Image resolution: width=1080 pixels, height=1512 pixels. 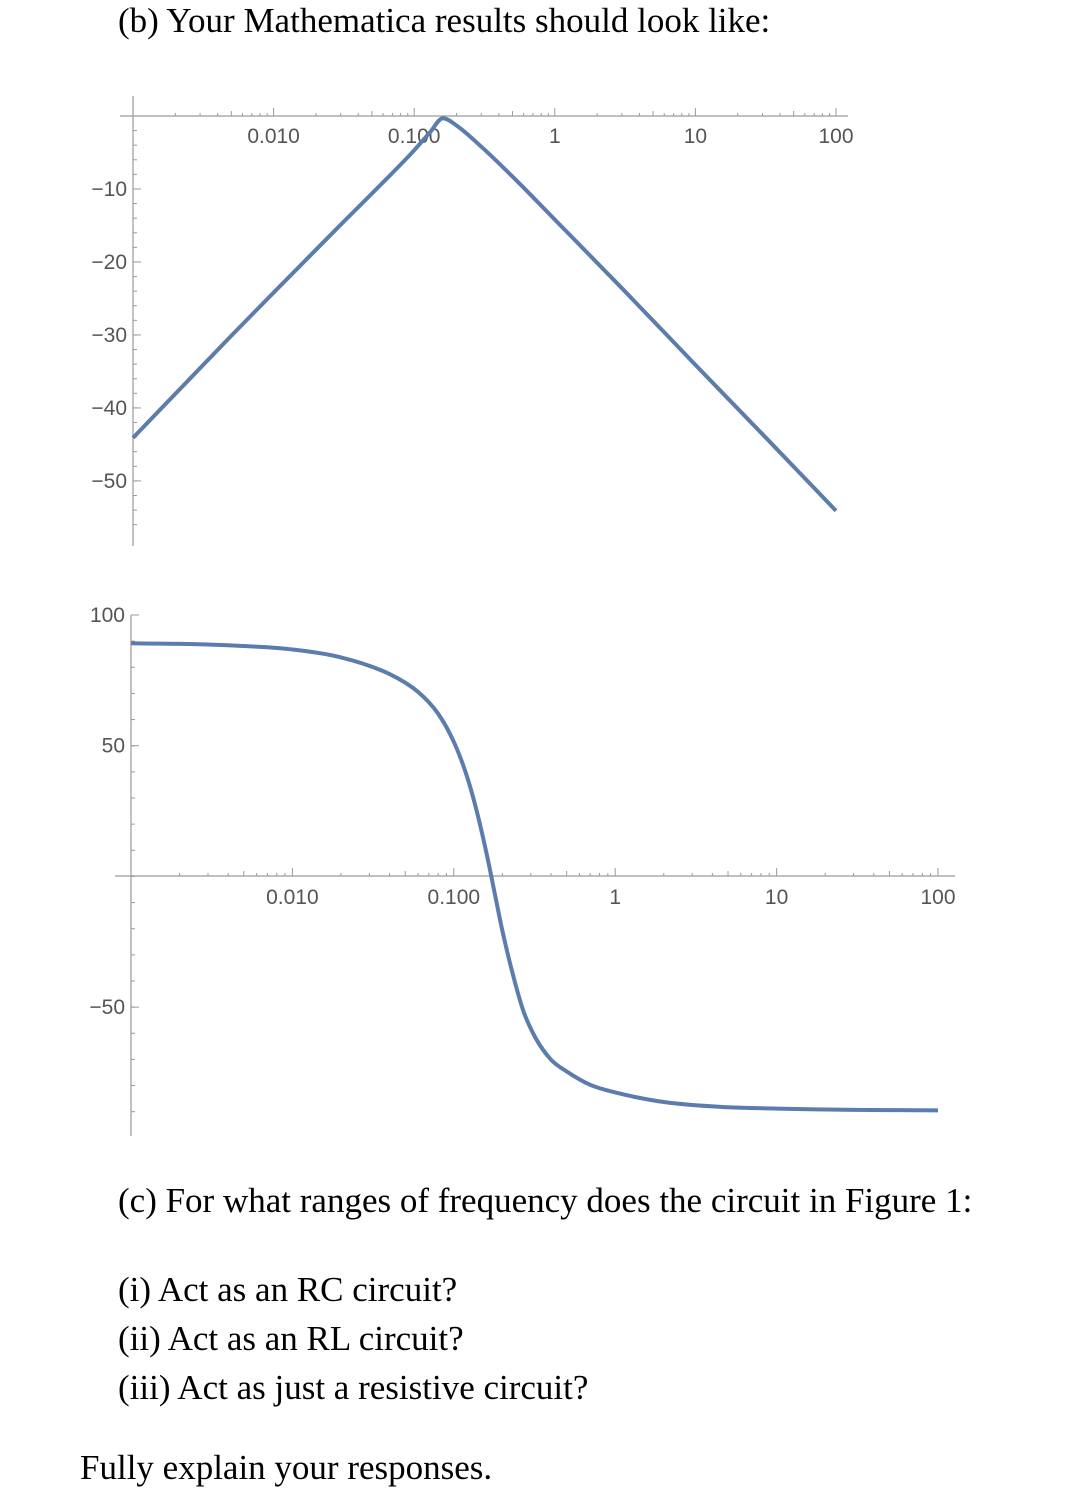 I want to click on closing-instruction: Fully explain your responses., so click(x=286, y=1467).